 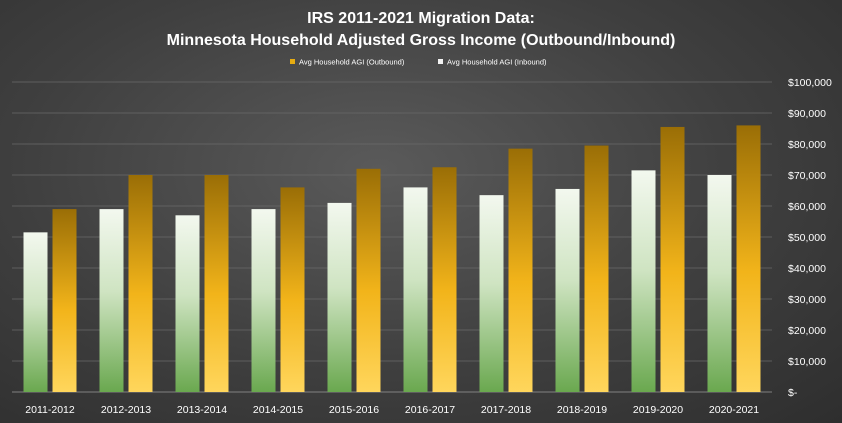 What do you see at coordinates (643, 281) in the screenshot?
I see `bar-inbound-2019-2020` at bounding box center [643, 281].